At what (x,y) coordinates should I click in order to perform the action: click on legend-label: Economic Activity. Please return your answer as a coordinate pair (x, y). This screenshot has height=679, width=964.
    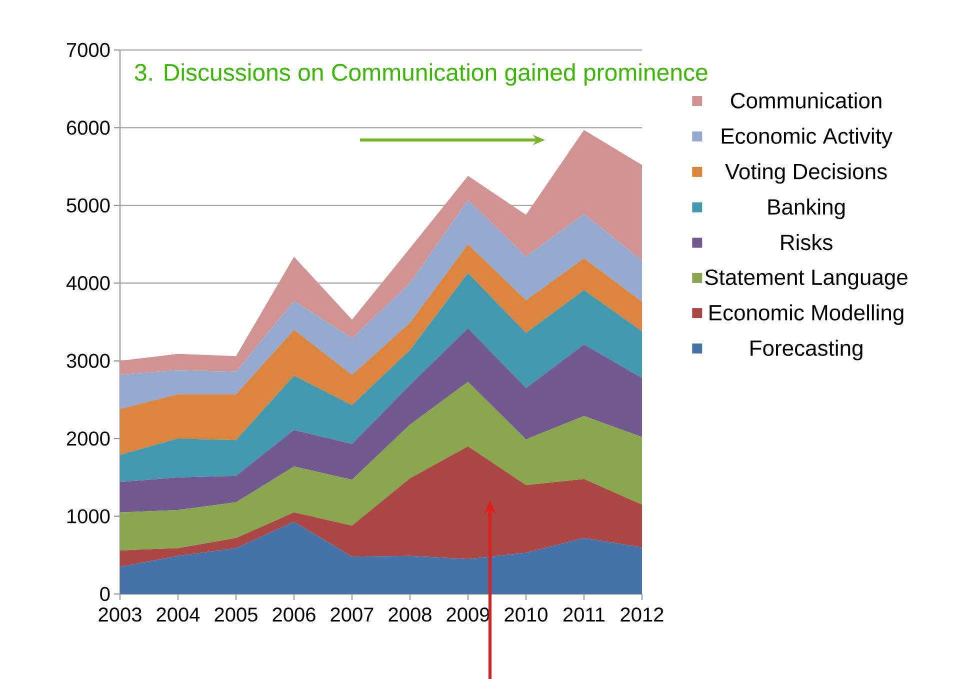
    Looking at the image, I should click on (807, 138).